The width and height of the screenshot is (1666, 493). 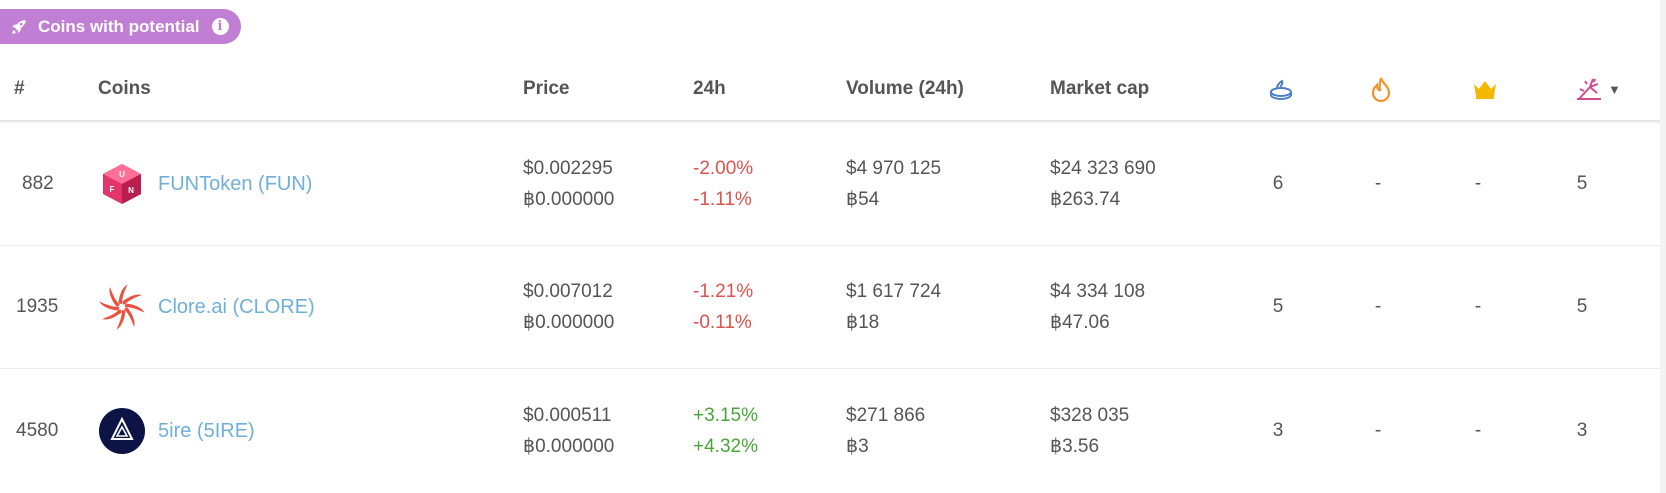 What do you see at coordinates (206, 430) in the screenshot?
I see `coin-name-link: 5ire (5IRE)` at bounding box center [206, 430].